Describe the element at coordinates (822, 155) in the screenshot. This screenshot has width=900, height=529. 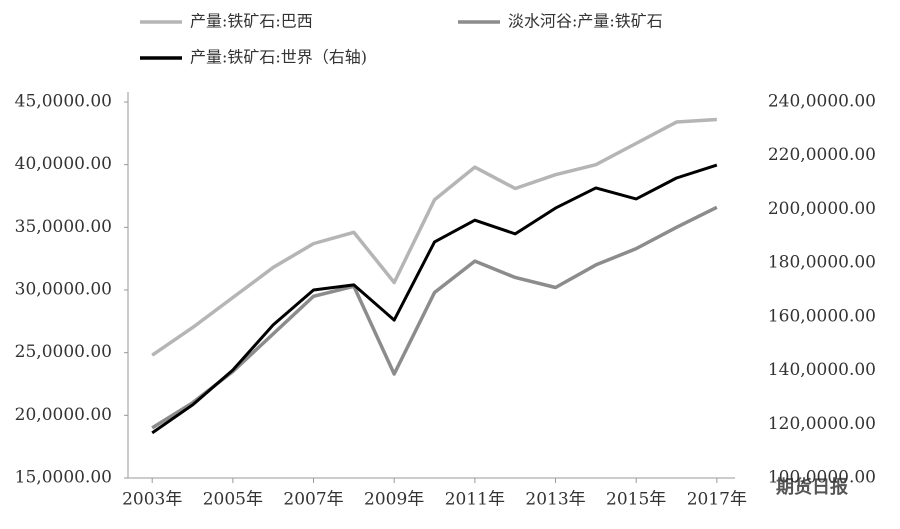
I see `y2-tick-label: 220,0000.00` at that location.